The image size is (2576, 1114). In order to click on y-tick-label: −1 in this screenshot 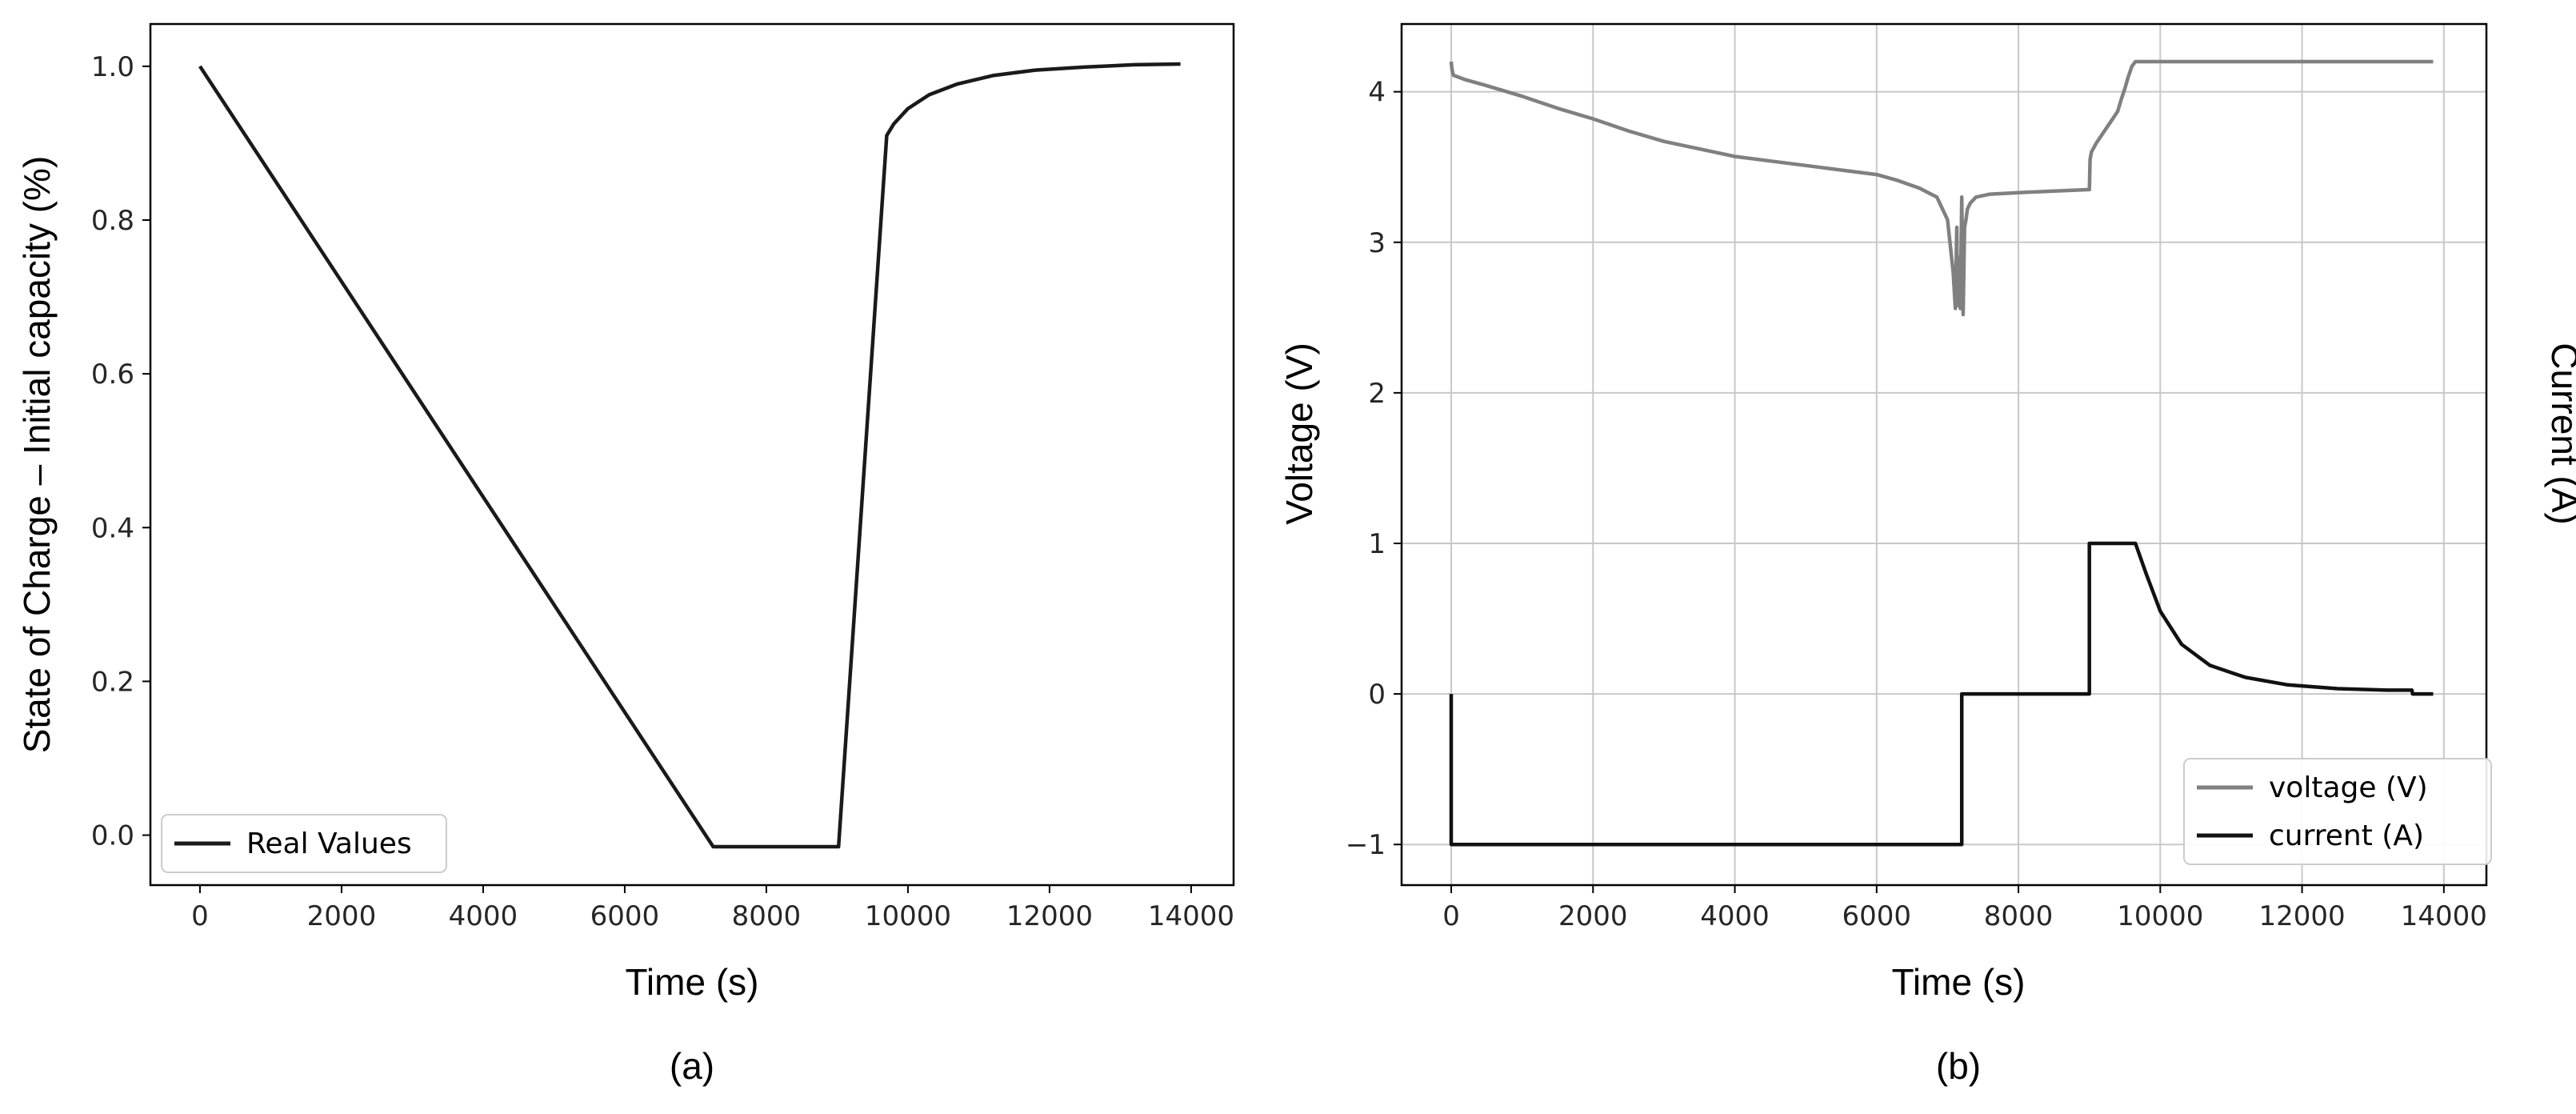, I will do `click(1366, 845)`.